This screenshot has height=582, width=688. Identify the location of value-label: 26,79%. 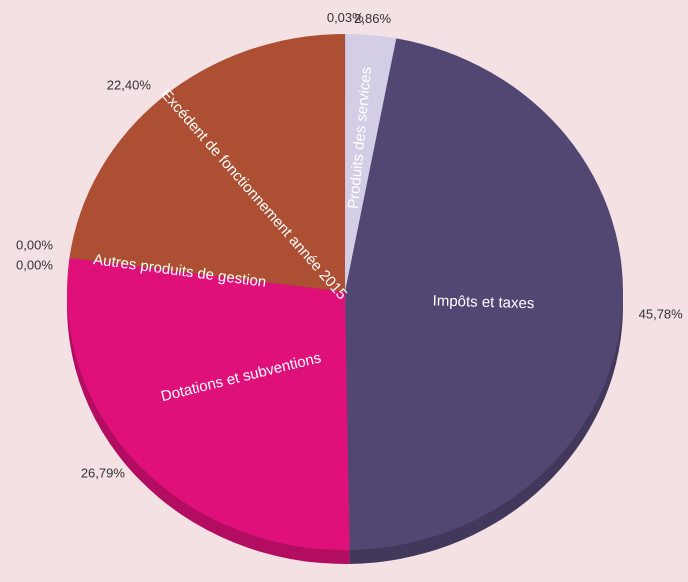
(103, 472).